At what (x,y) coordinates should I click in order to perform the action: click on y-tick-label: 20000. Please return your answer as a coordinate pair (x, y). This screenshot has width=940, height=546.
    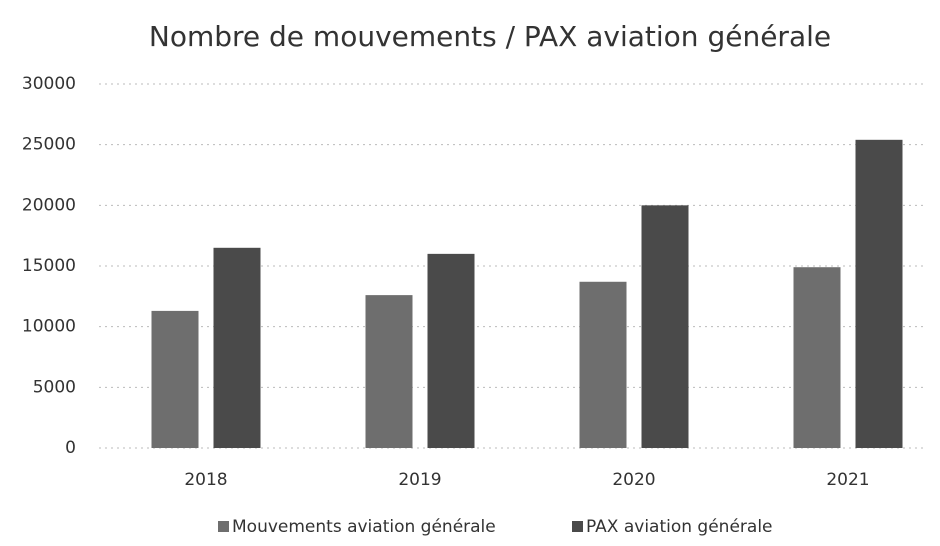
    Looking at the image, I should click on (49, 205).